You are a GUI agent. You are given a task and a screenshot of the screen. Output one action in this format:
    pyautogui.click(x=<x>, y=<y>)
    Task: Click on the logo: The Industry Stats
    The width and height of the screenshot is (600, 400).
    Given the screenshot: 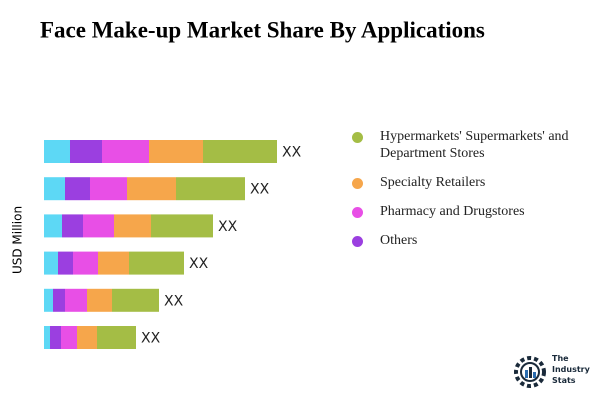 What is the action you would take?
    pyautogui.click(x=571, y=369)
    